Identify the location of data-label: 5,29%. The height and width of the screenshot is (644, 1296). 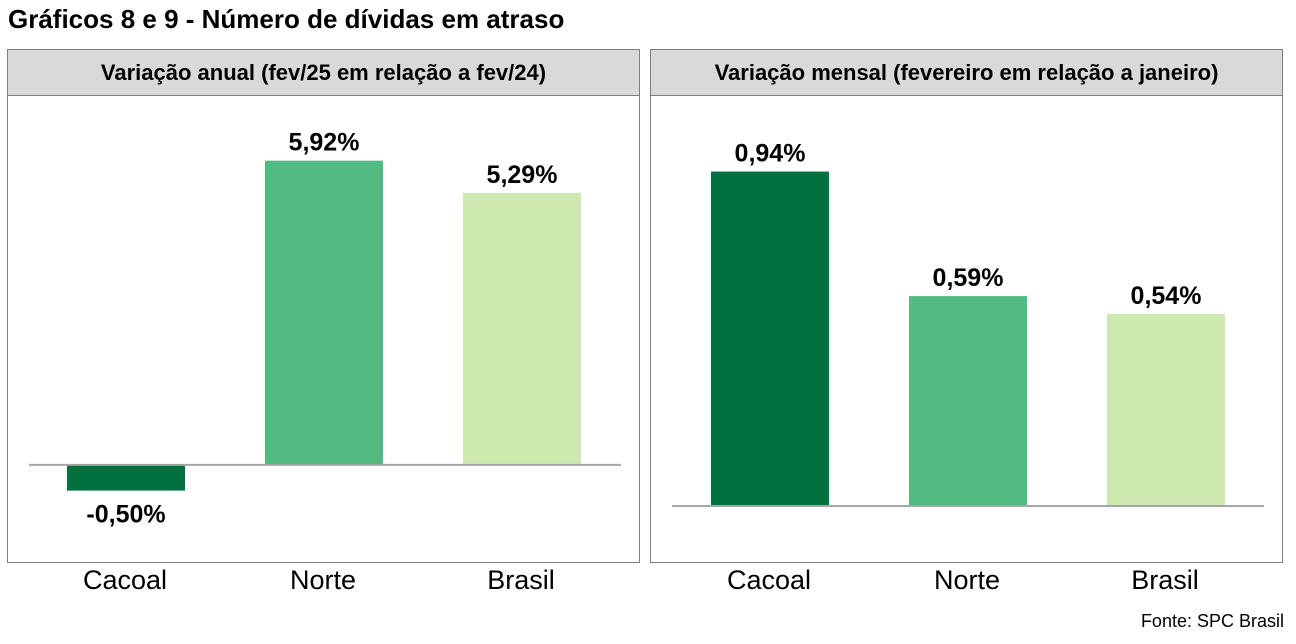
(522, 175).